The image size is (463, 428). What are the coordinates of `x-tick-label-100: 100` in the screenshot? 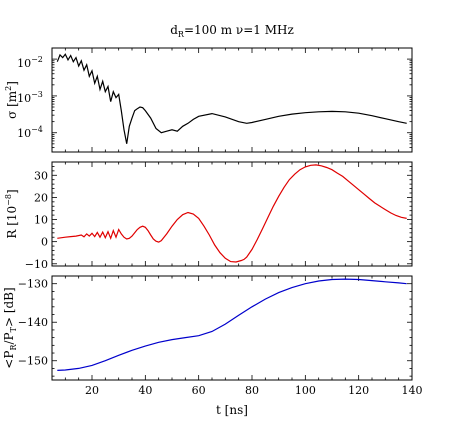 It's located at (305, 390).